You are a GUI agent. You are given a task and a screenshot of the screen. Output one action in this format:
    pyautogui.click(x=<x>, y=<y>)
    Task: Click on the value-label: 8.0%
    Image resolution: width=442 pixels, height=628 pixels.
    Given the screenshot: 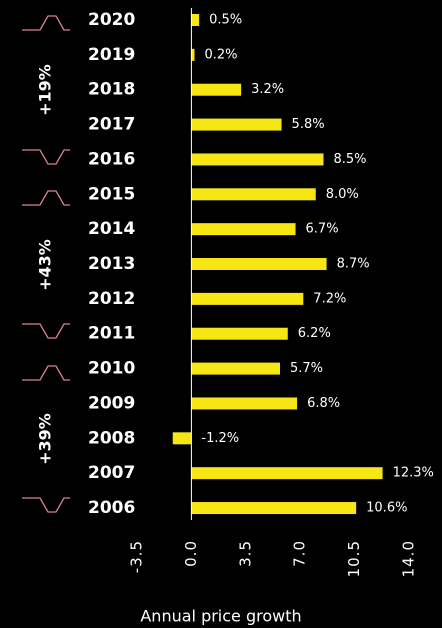 What is the action you would take?
    pyautogui.click(x=342, y=194)
    